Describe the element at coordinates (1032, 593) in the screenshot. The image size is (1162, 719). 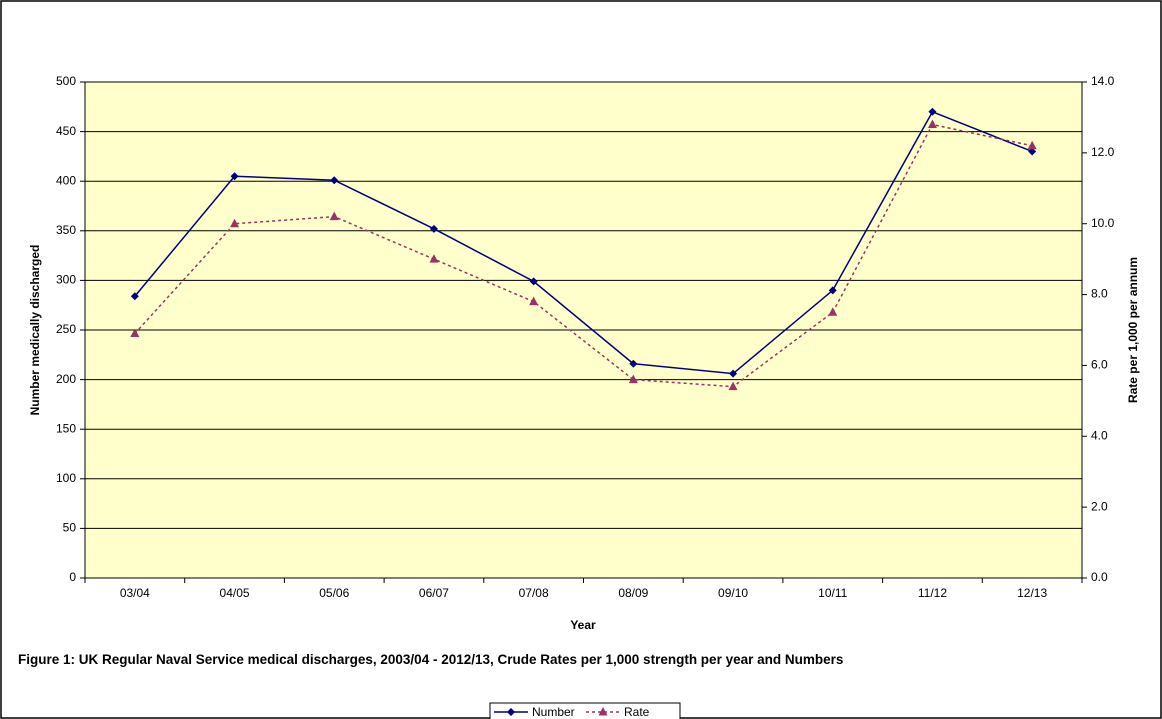
I see `x-tick-label: 12/13` at that location.